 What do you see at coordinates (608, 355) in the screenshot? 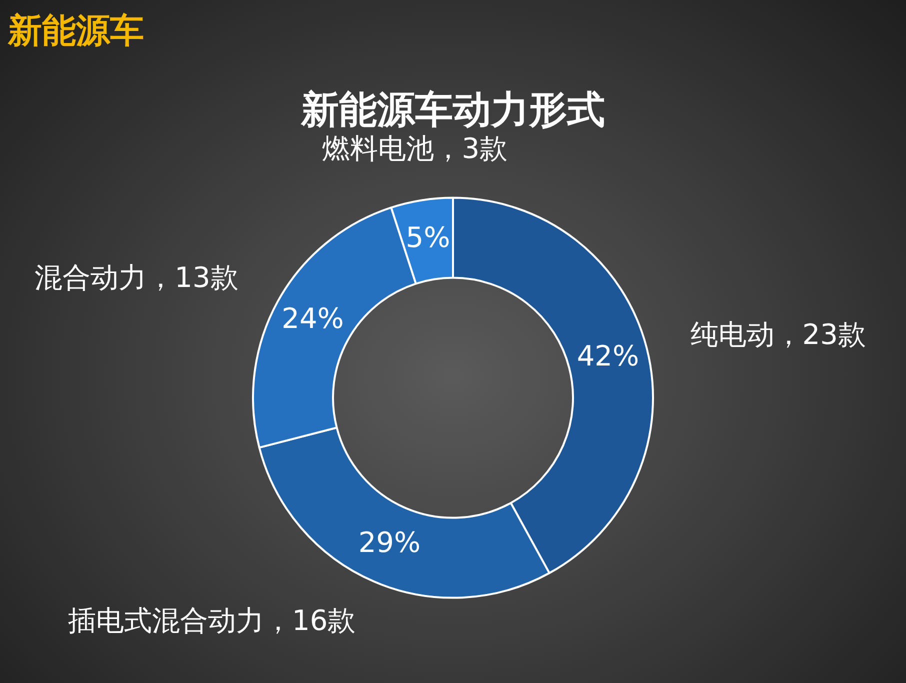
I see `data-label: 42%` at bounding box center [608, 355].